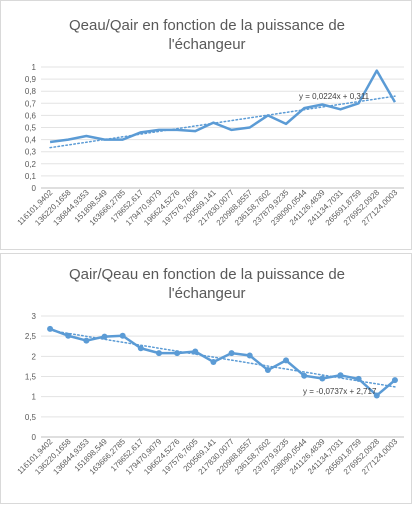  I want to click on chart-title-line-1: Qeau/Qair en fonction de la puissance de, so click(207, 25).